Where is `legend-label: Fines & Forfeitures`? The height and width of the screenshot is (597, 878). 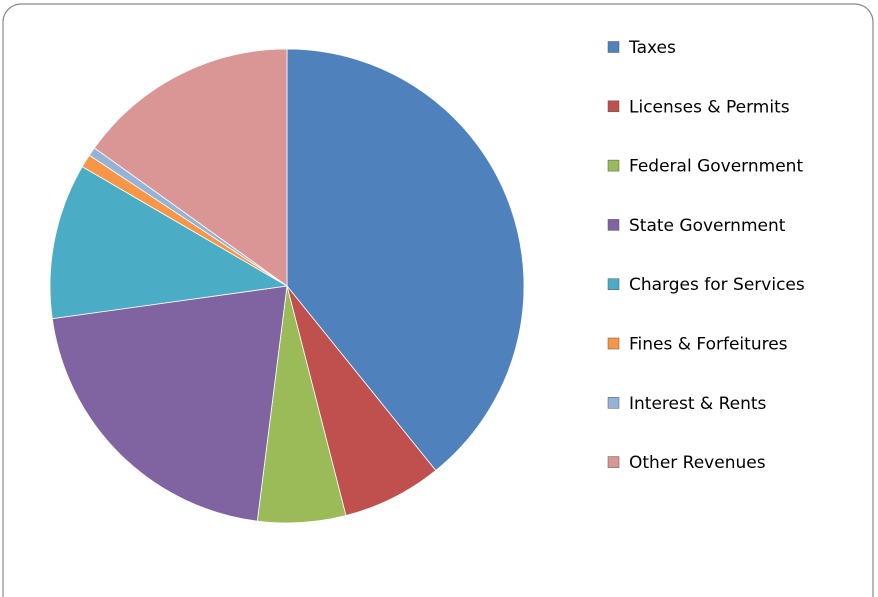
legend-label: Fines & Forfeitures is located at coordinates (708, 345).